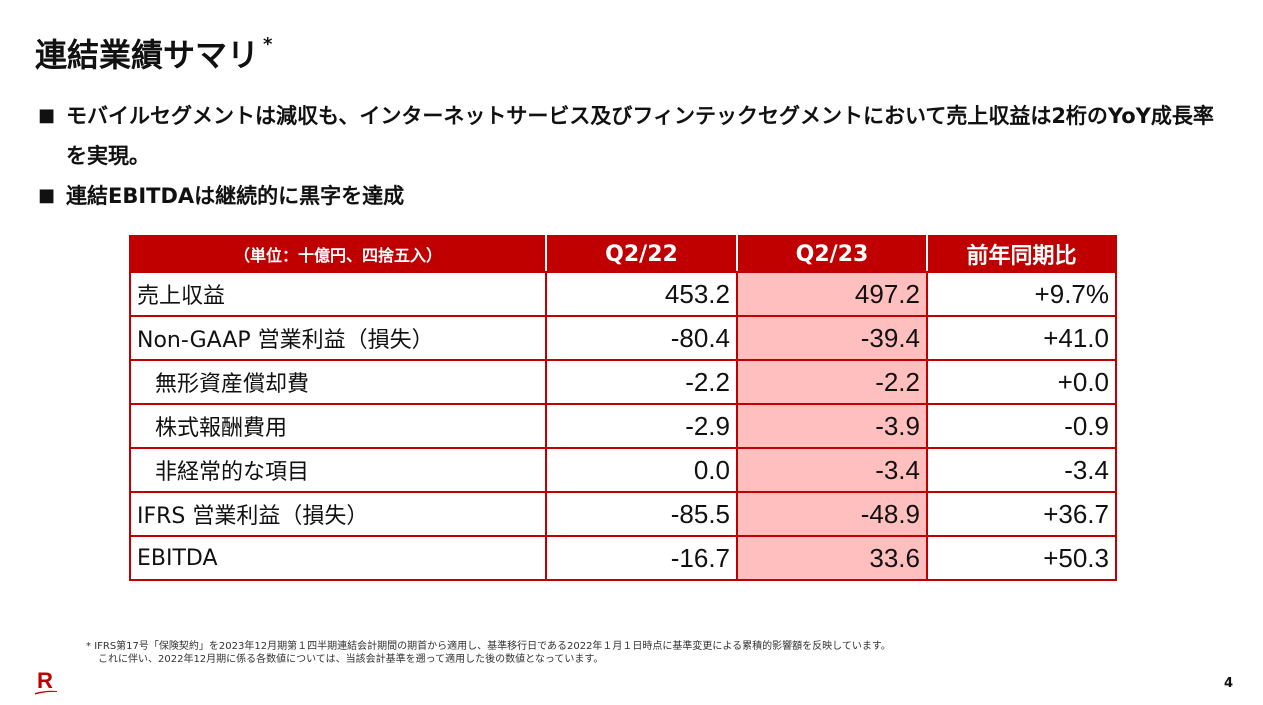 The height and width of the screenshot is (705, 1263). I want to click on cell-yoy: +50.3, so click(1021, 558).